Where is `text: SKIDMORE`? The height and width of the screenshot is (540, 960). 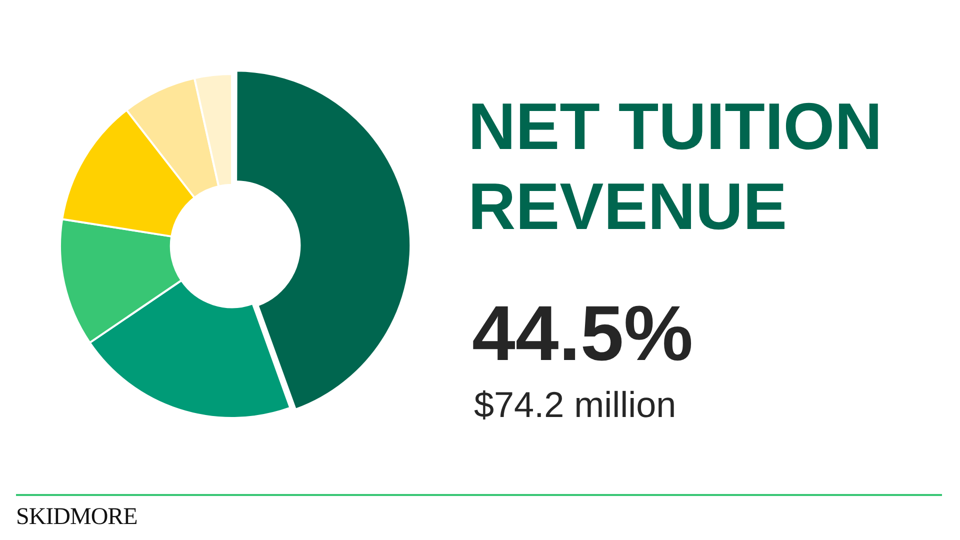
text: SKIDMORE is located at coordinates (77, 517).